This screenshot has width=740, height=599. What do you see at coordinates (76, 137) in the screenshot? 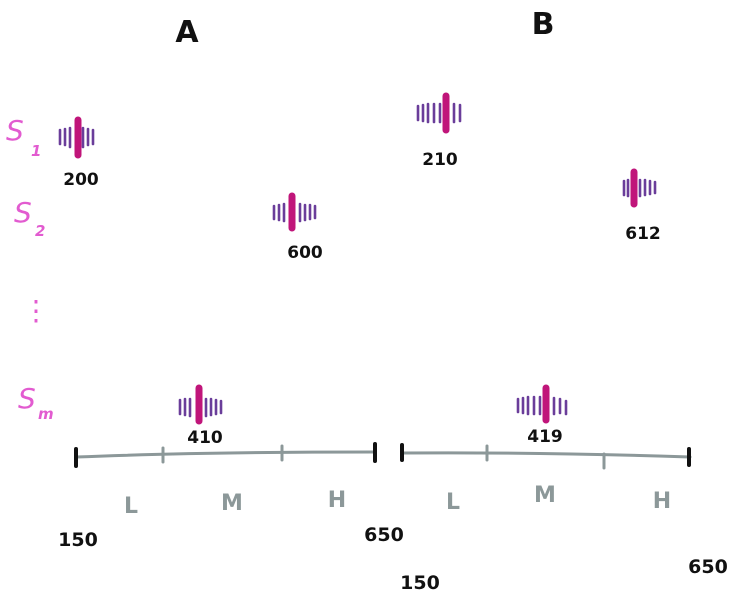
I see `marker-a-s1` at bounding box center [76, 137].